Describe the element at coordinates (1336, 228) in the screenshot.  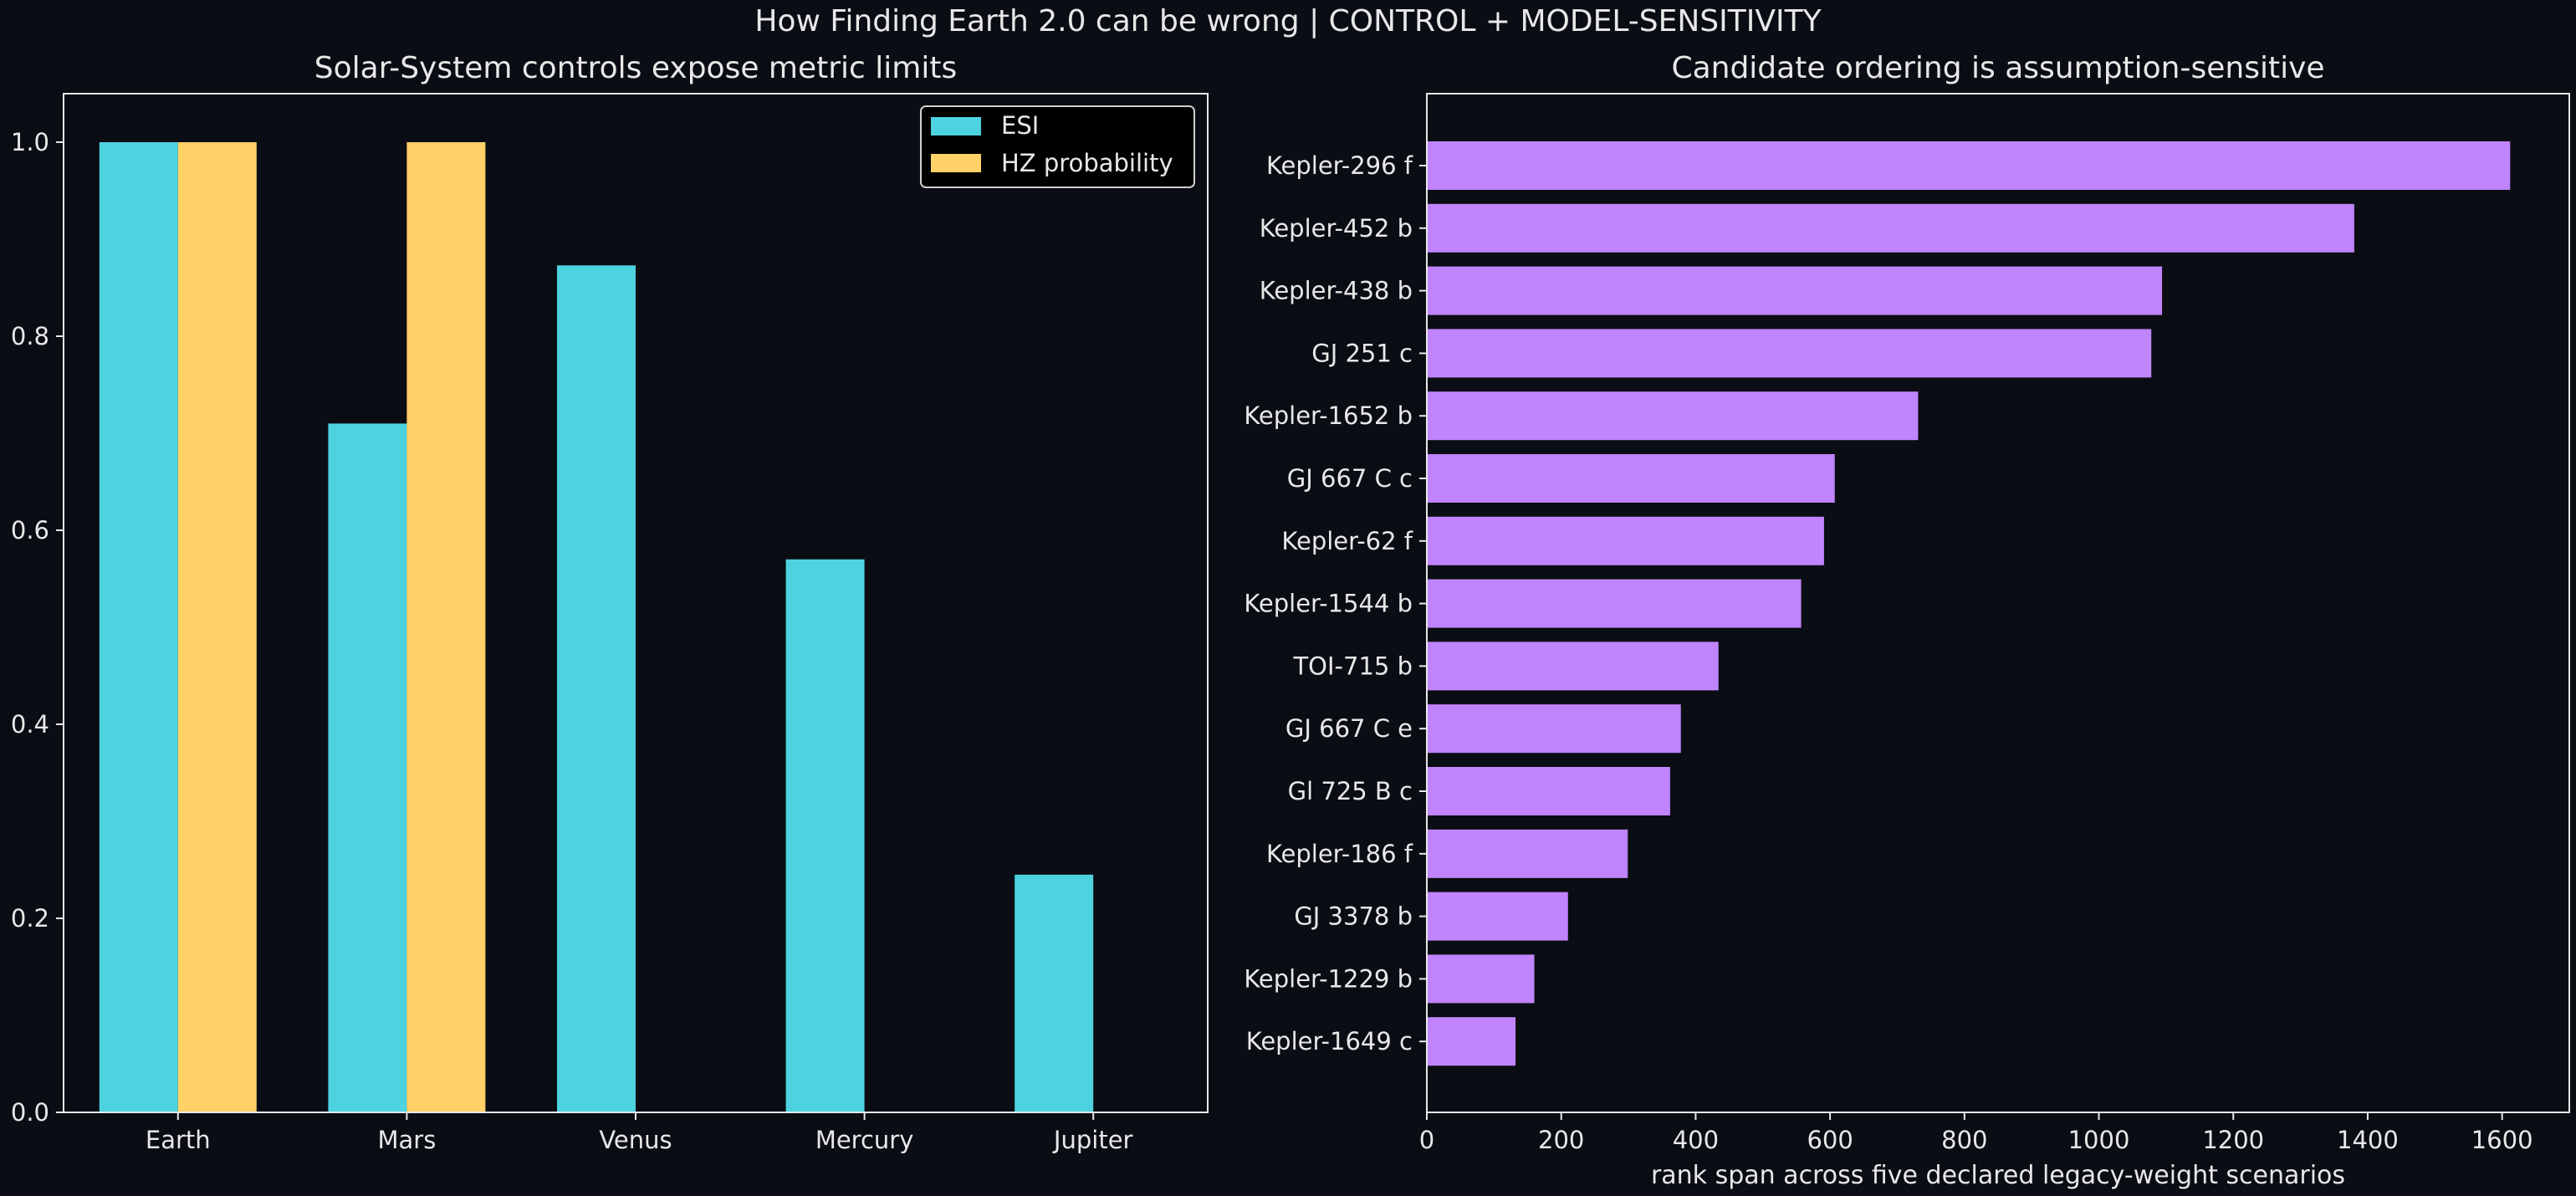
I see `y-tick-label-kepler-452-b: Kepler-452 b` at that location.